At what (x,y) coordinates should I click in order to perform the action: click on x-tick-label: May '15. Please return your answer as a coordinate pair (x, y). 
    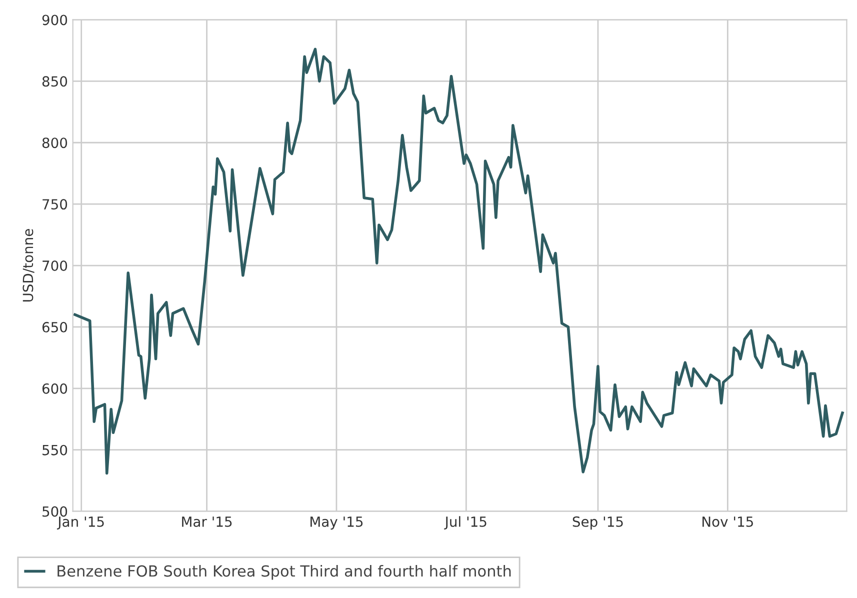
    Looking at the image, I should click on (336, 523).